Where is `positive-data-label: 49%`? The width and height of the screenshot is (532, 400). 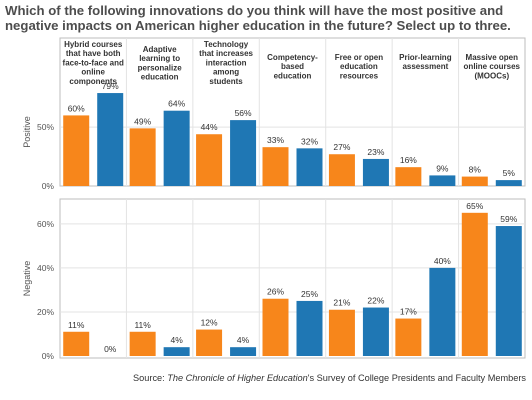
positive-data-label: 49% is located at coordinates (142, 121).